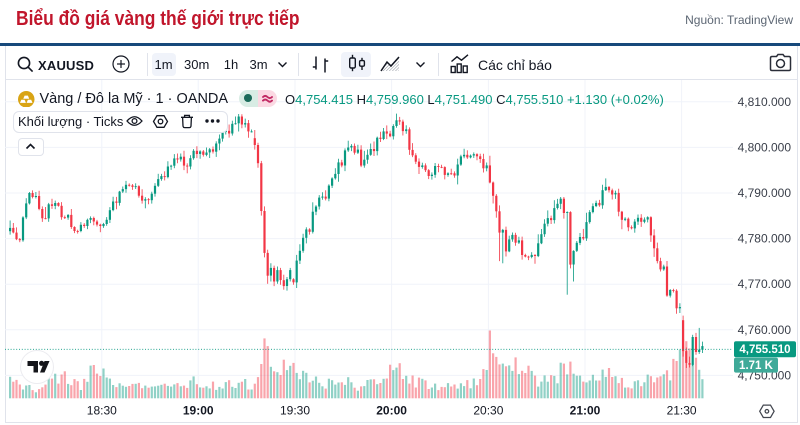  What do you see at coordinates (198, 411) in the screenshot?
I see `svg-text: 19:00` at bounding box center [198, 411].